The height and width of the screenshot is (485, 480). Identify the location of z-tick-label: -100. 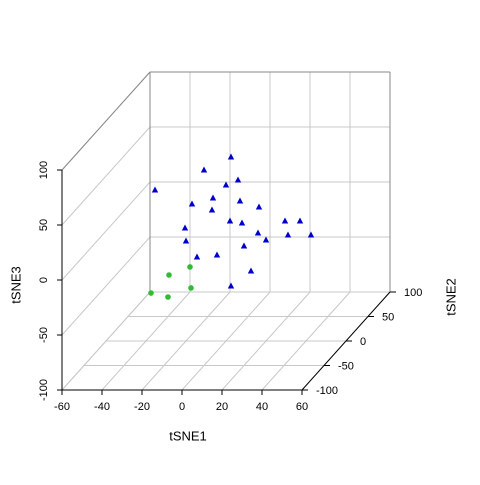
(44, 390).